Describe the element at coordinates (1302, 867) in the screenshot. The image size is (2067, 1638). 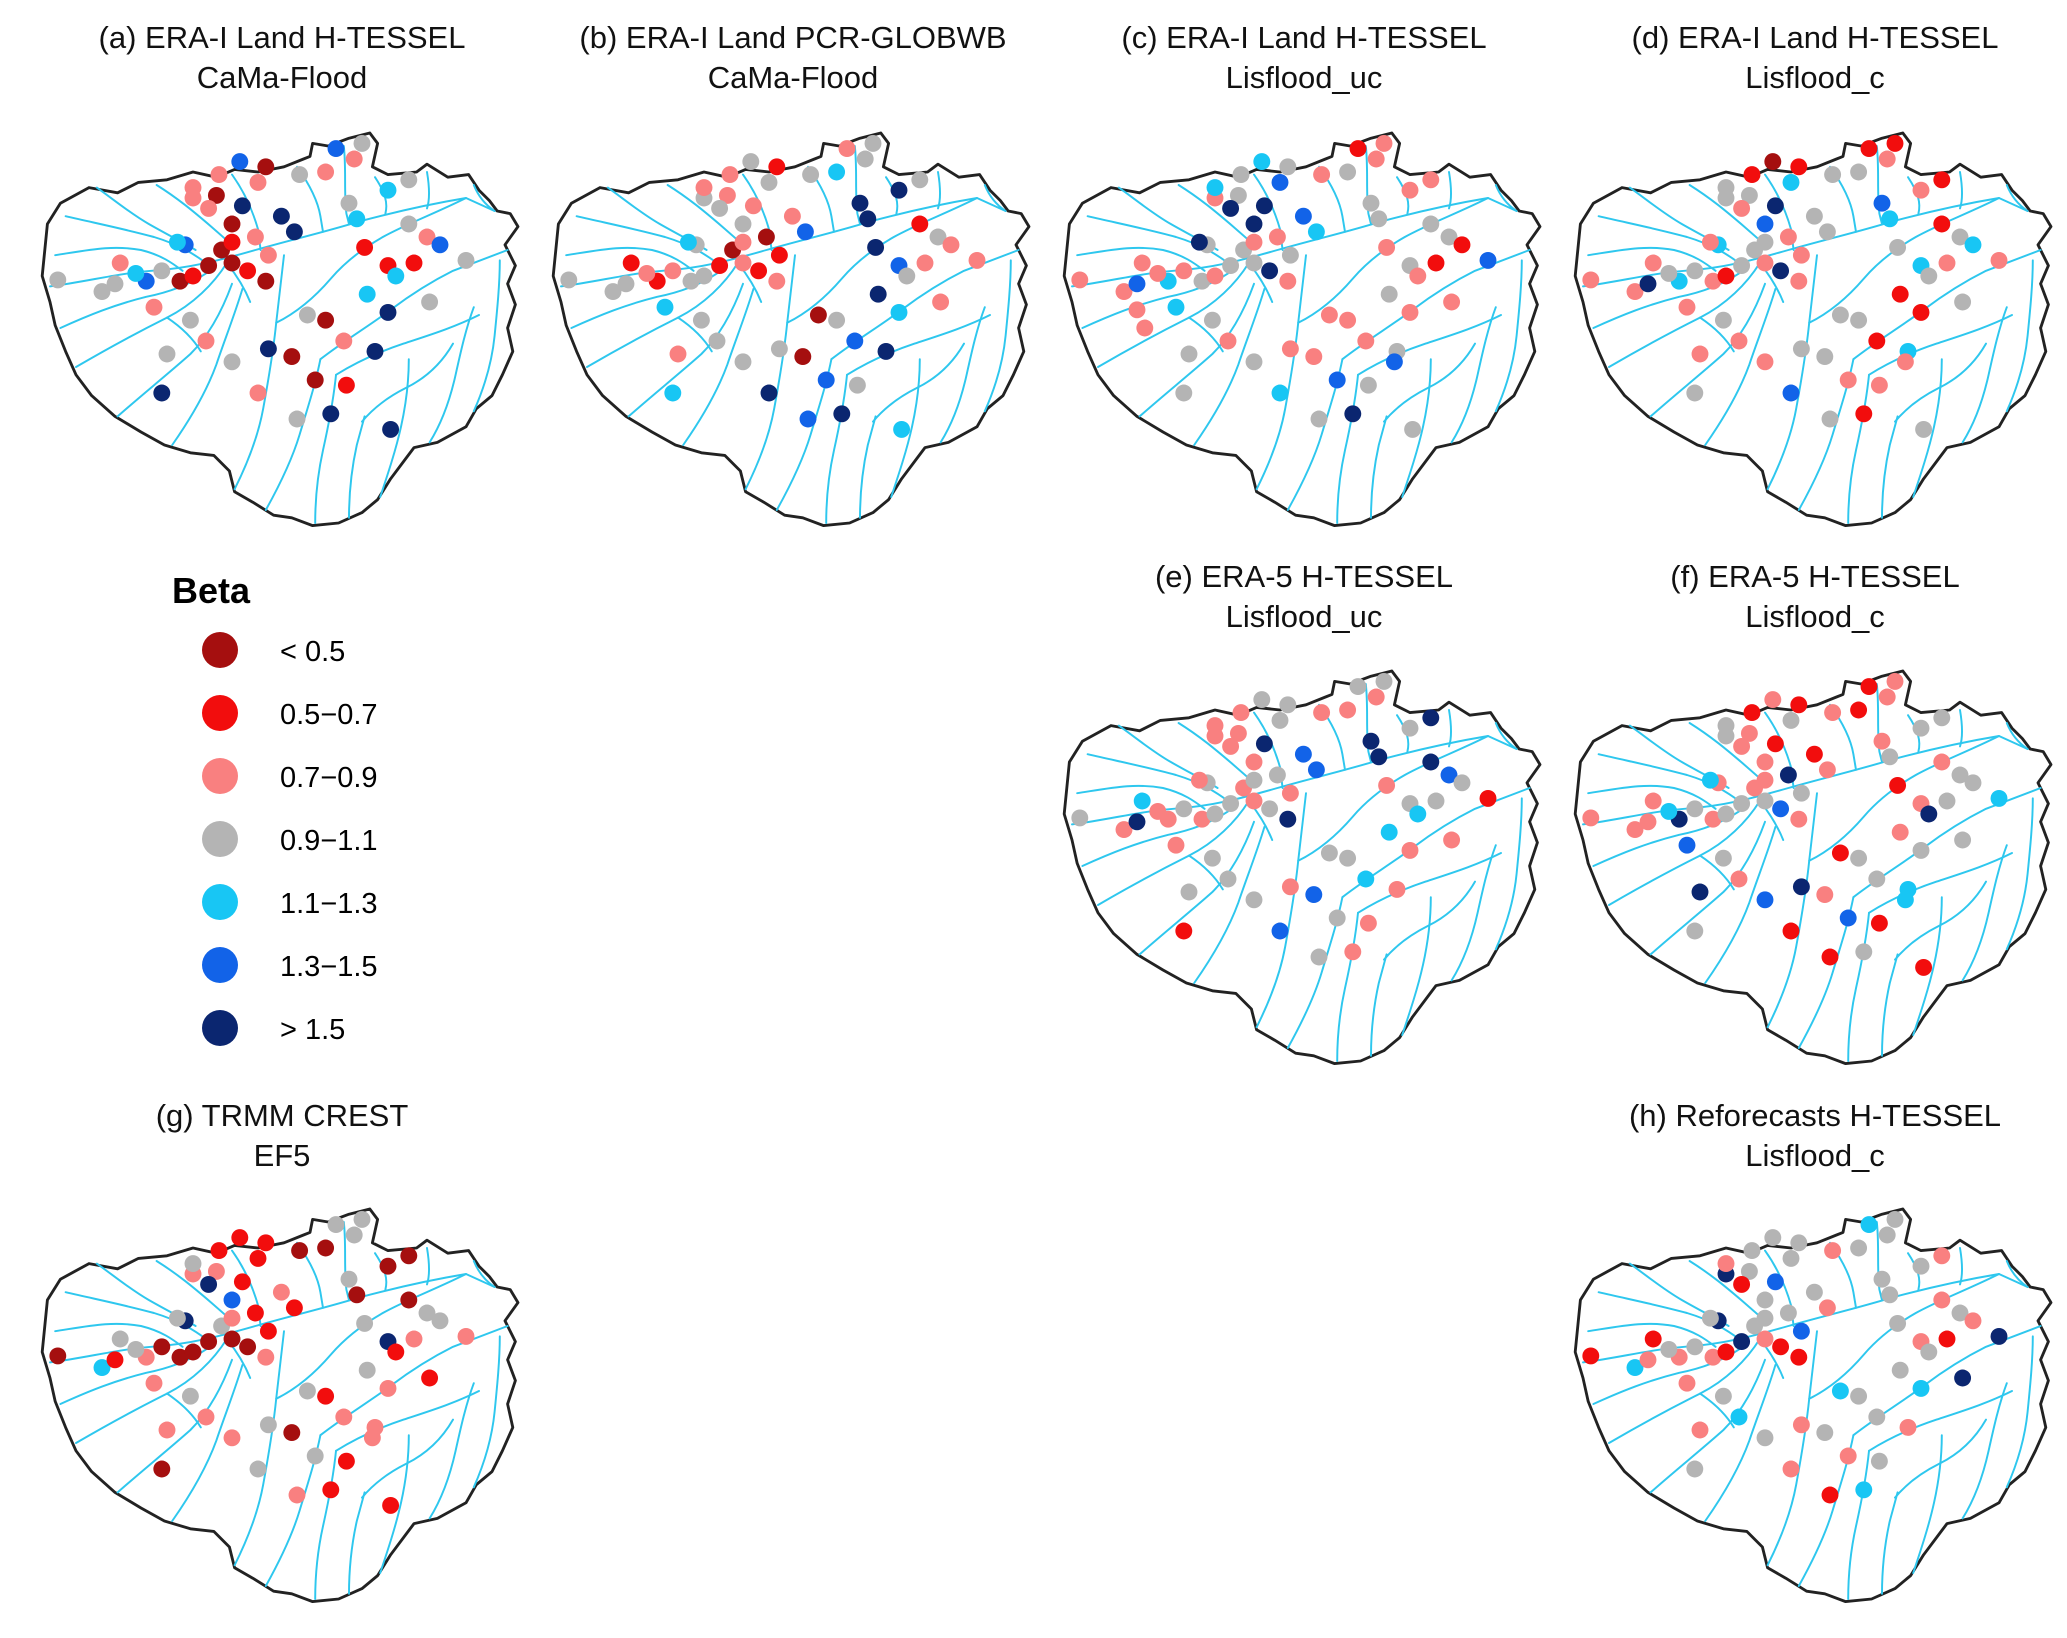
I see `panel-e-map` at that location.